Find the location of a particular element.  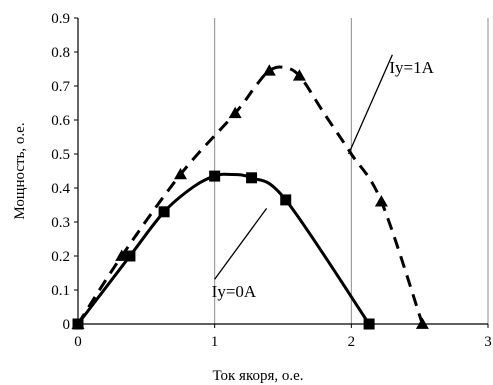

x-tick-label: 0 is located at coordinates (78, 342).